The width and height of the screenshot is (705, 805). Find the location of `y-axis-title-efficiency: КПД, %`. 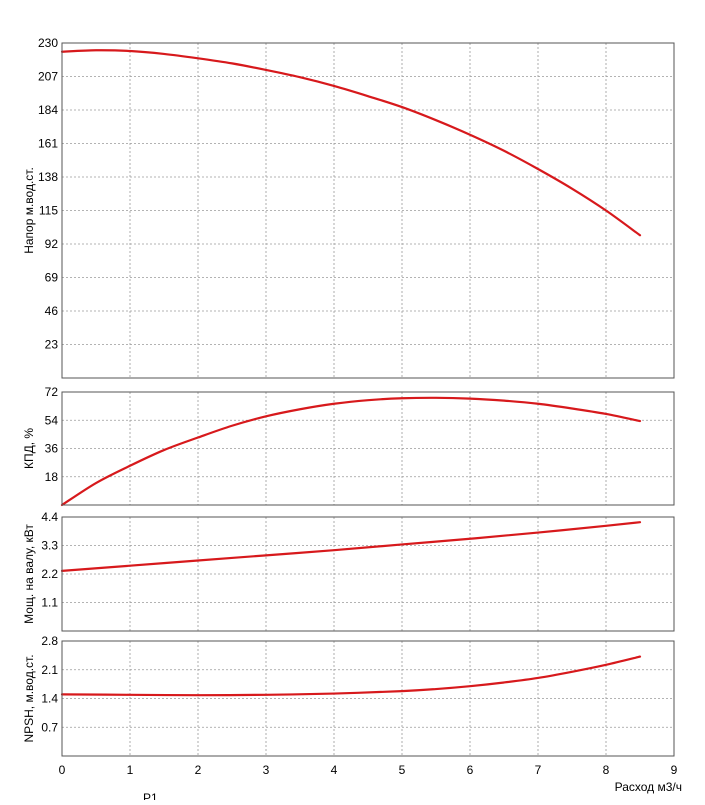

y-axis-title-efficiency: КПД, % is located at coordinates (29, 448).